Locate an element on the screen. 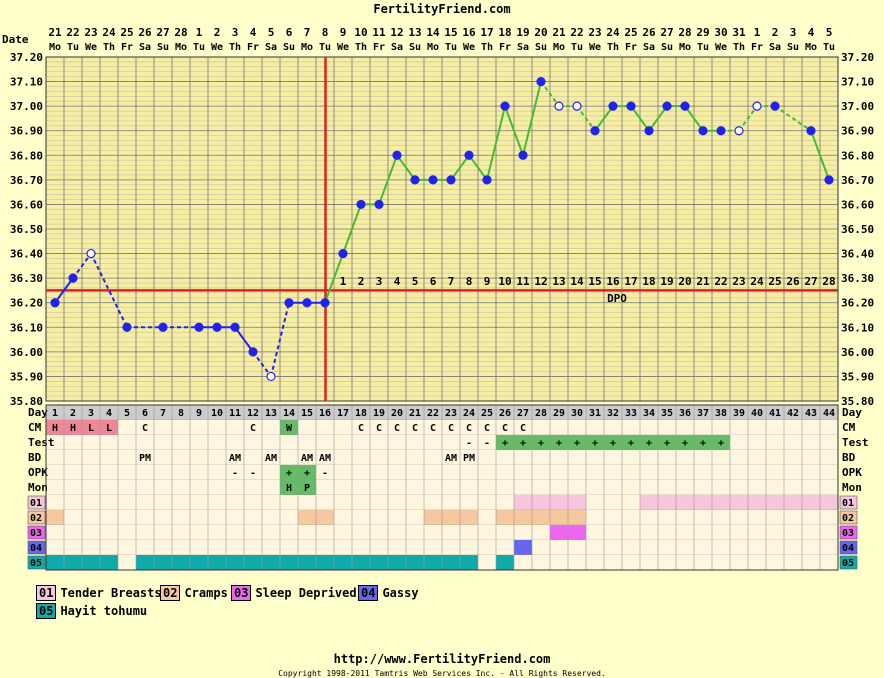 This screenshot has width=884, height=678. date-label: 22 is located at coordinates (576, 32).